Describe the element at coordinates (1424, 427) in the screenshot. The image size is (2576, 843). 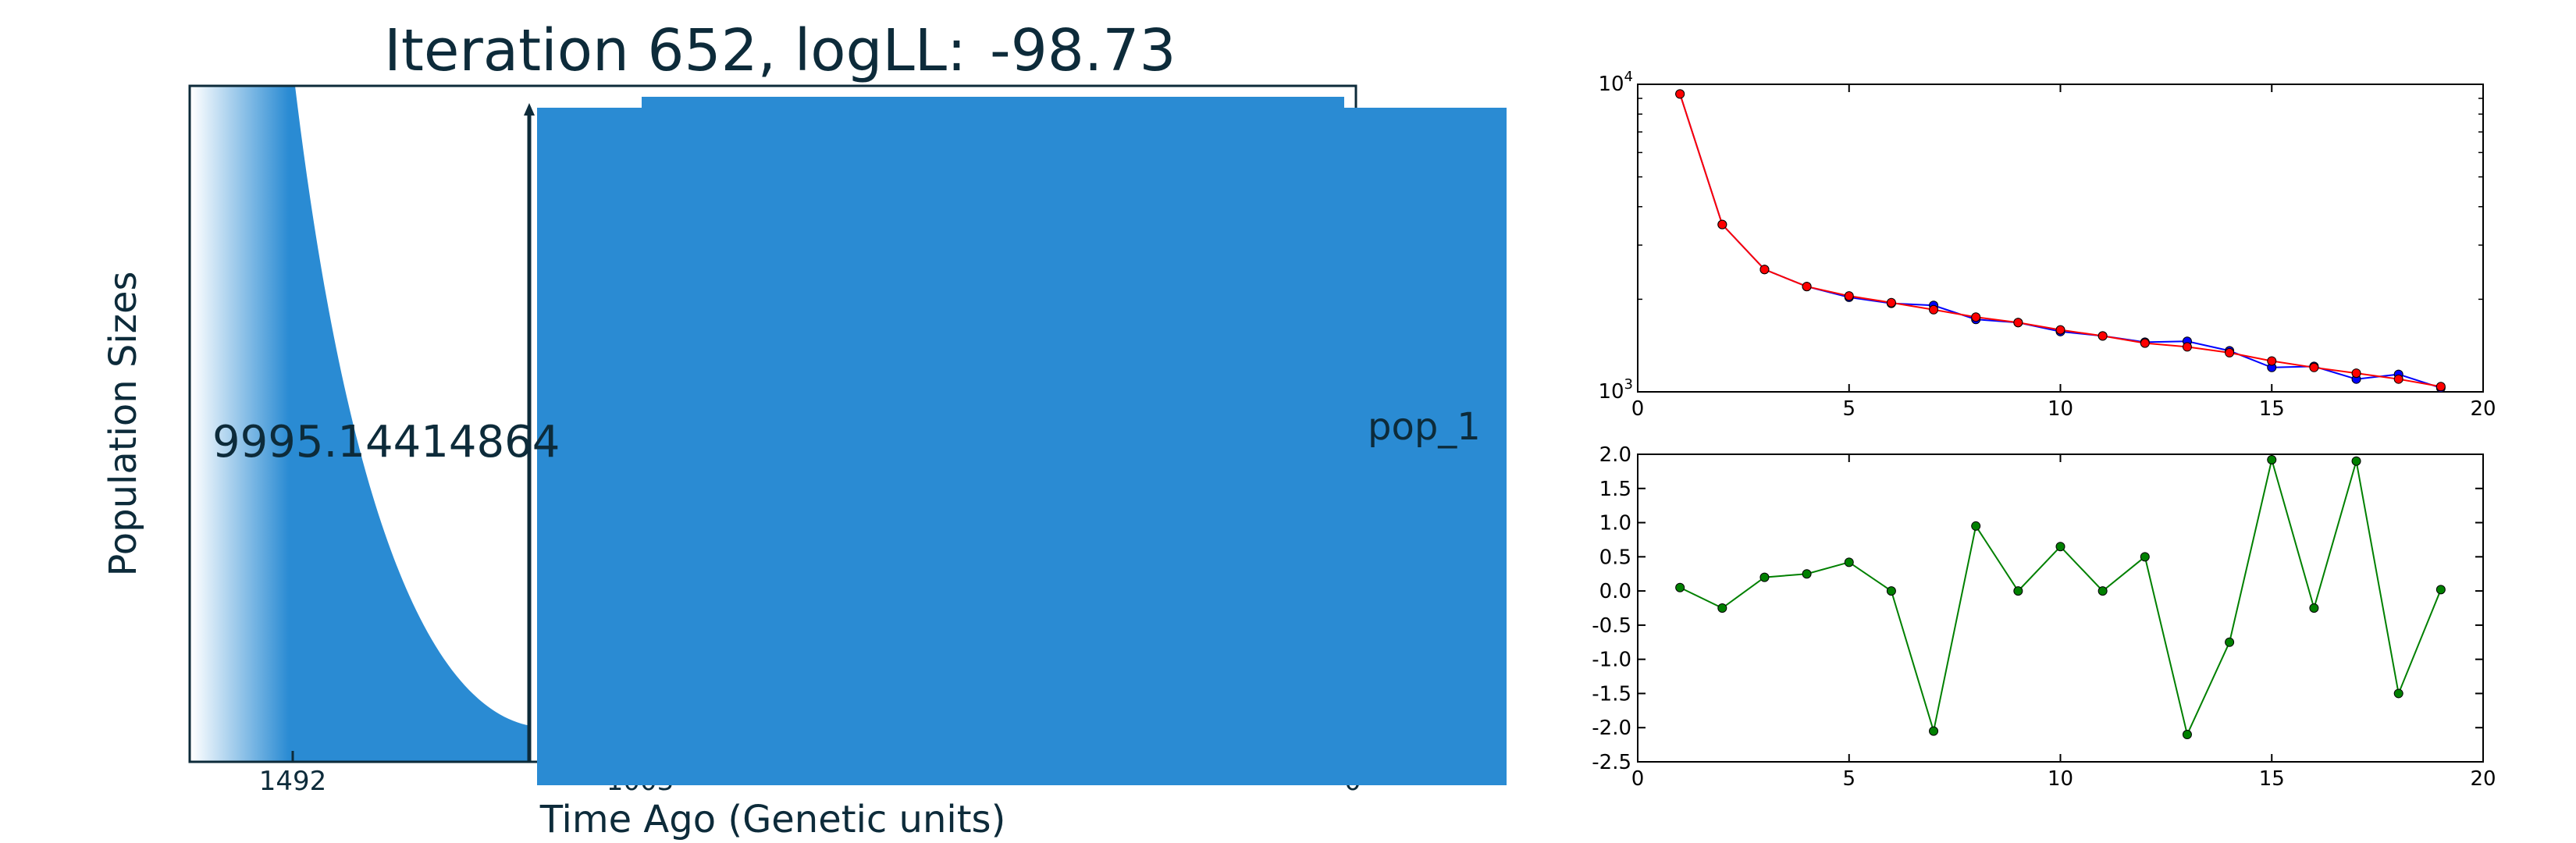
I see `series-label: pop_1` at that location.